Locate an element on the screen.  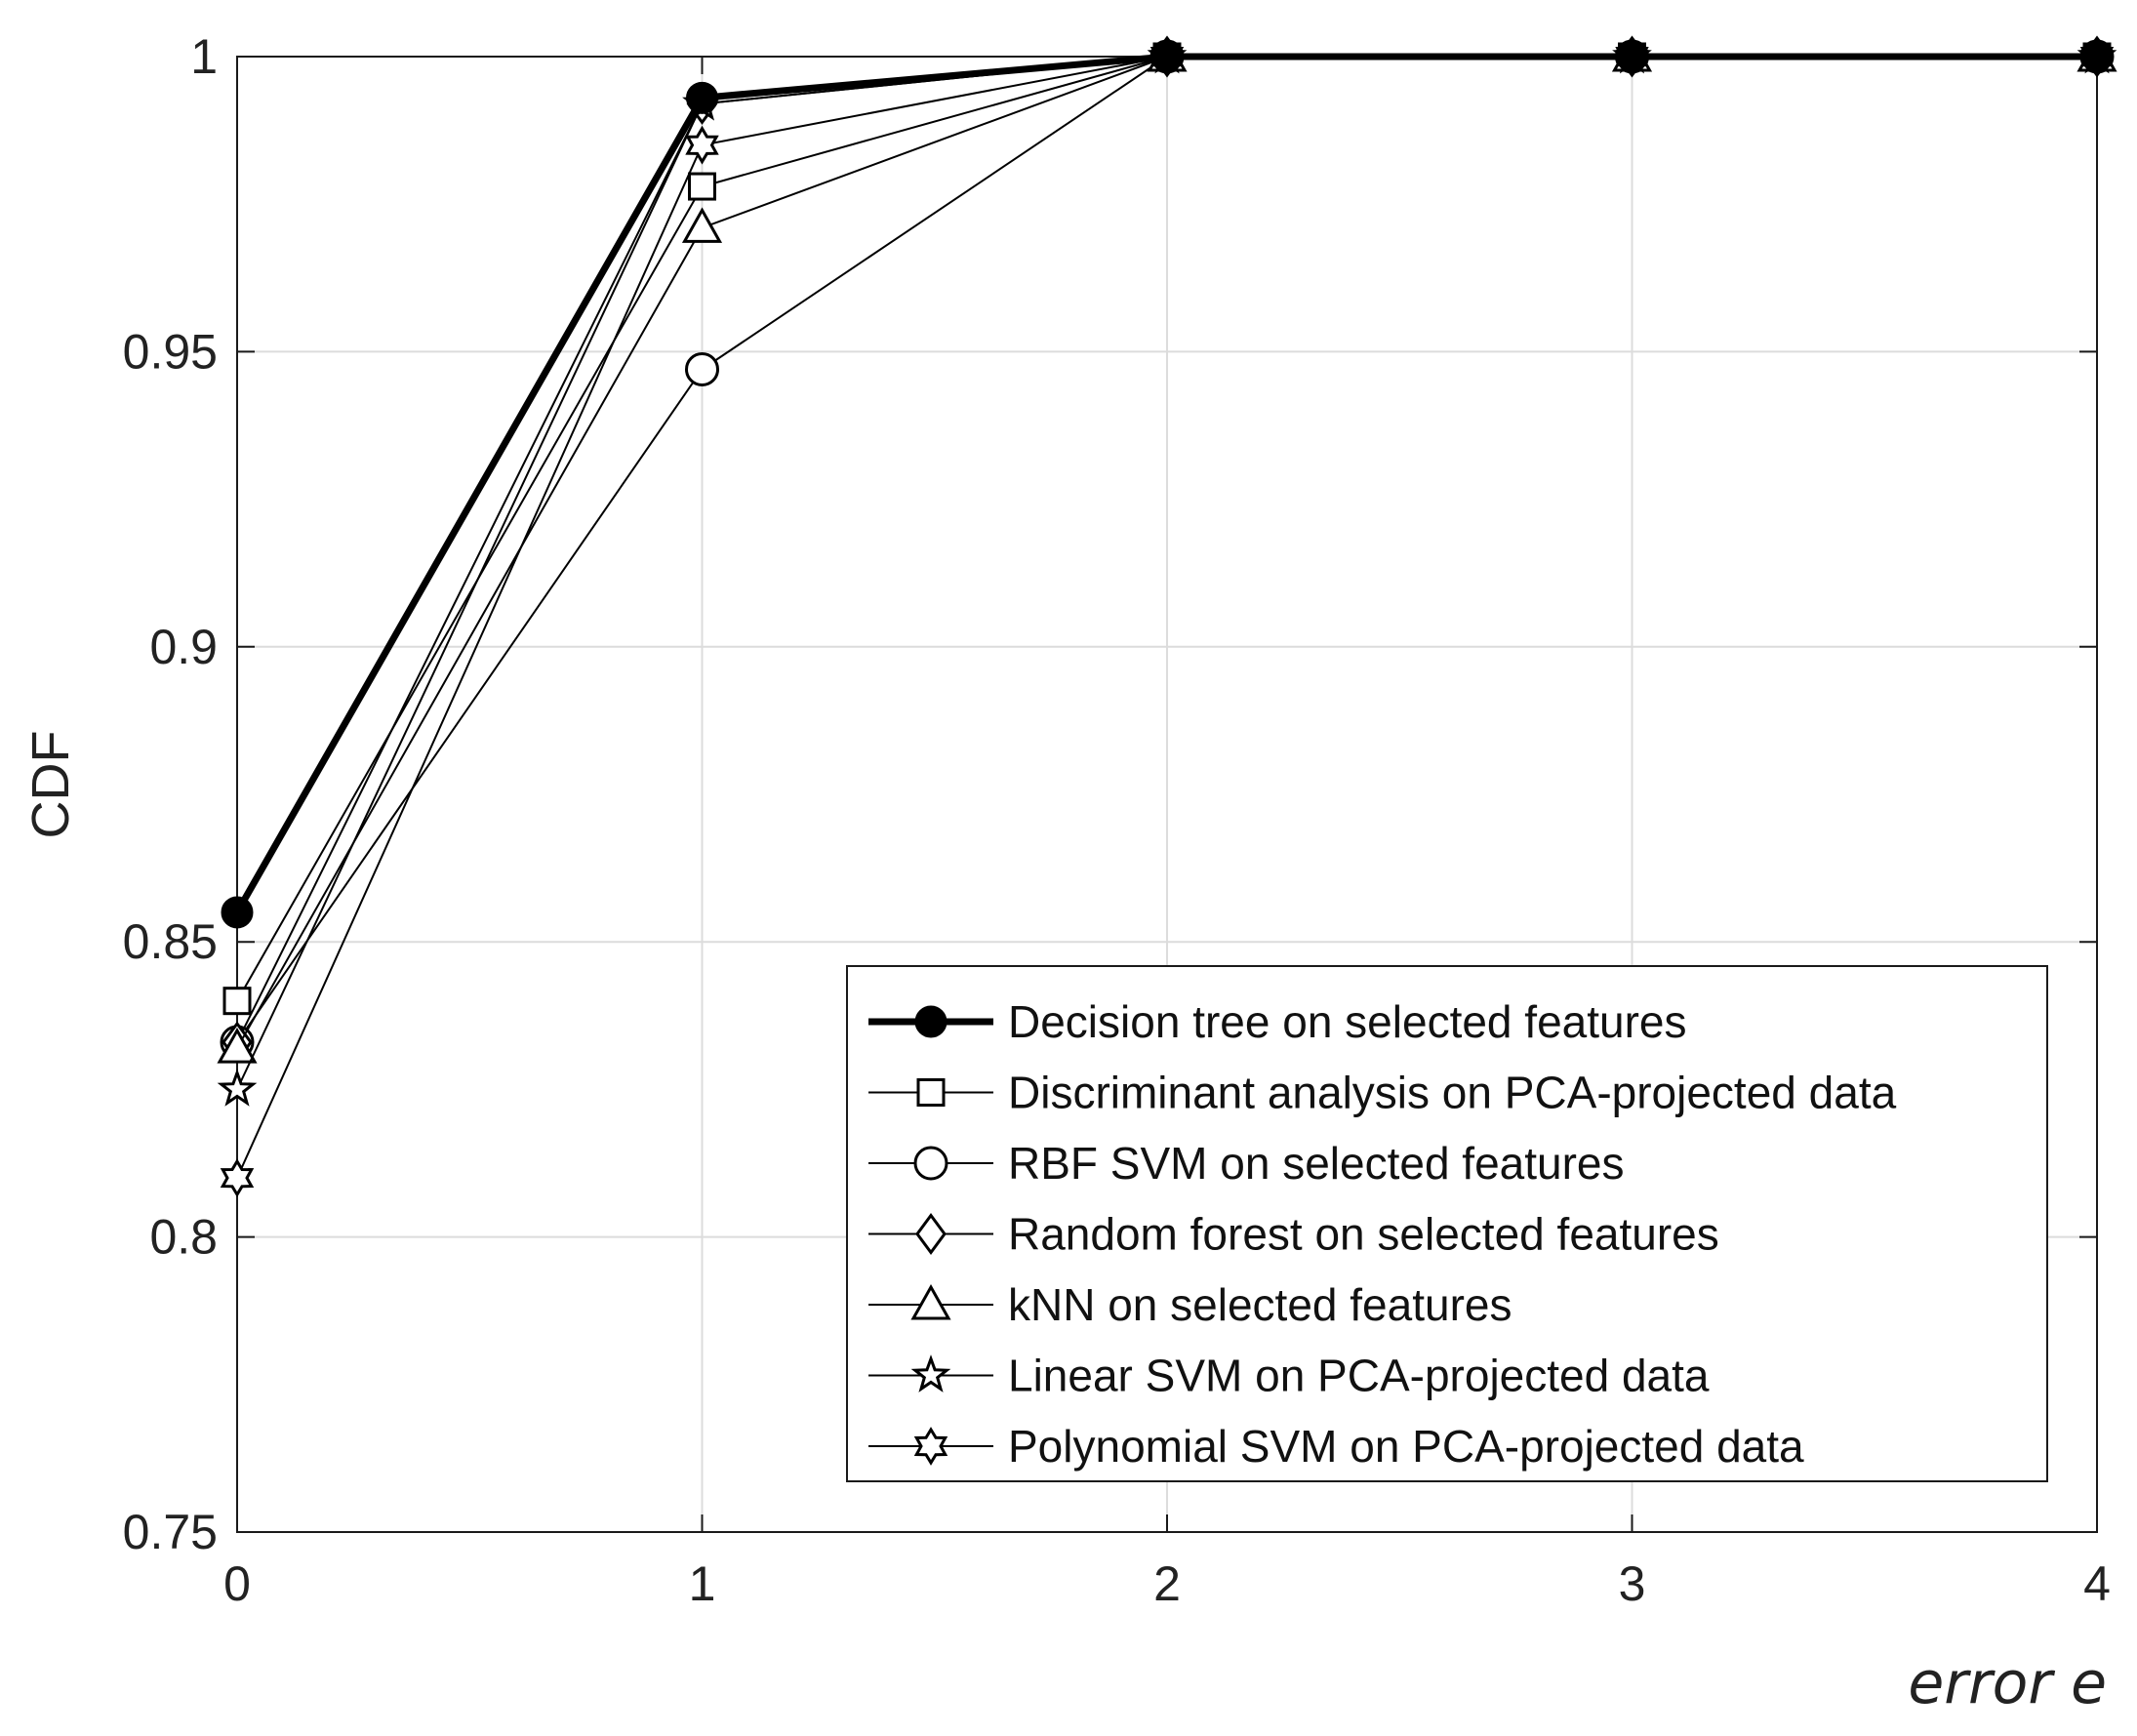
x-tick-label: 1 is located at coordinates (702, 1583).